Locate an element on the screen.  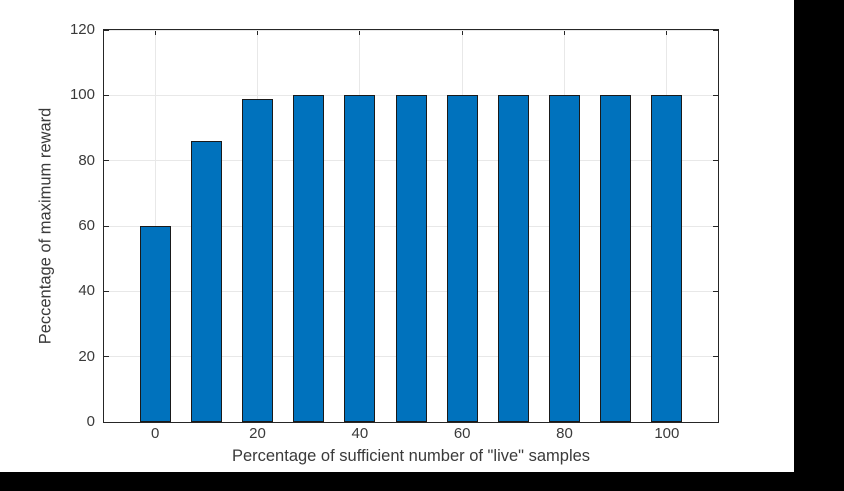
x-tick-label: 20 is located at coordinates (257, 433).